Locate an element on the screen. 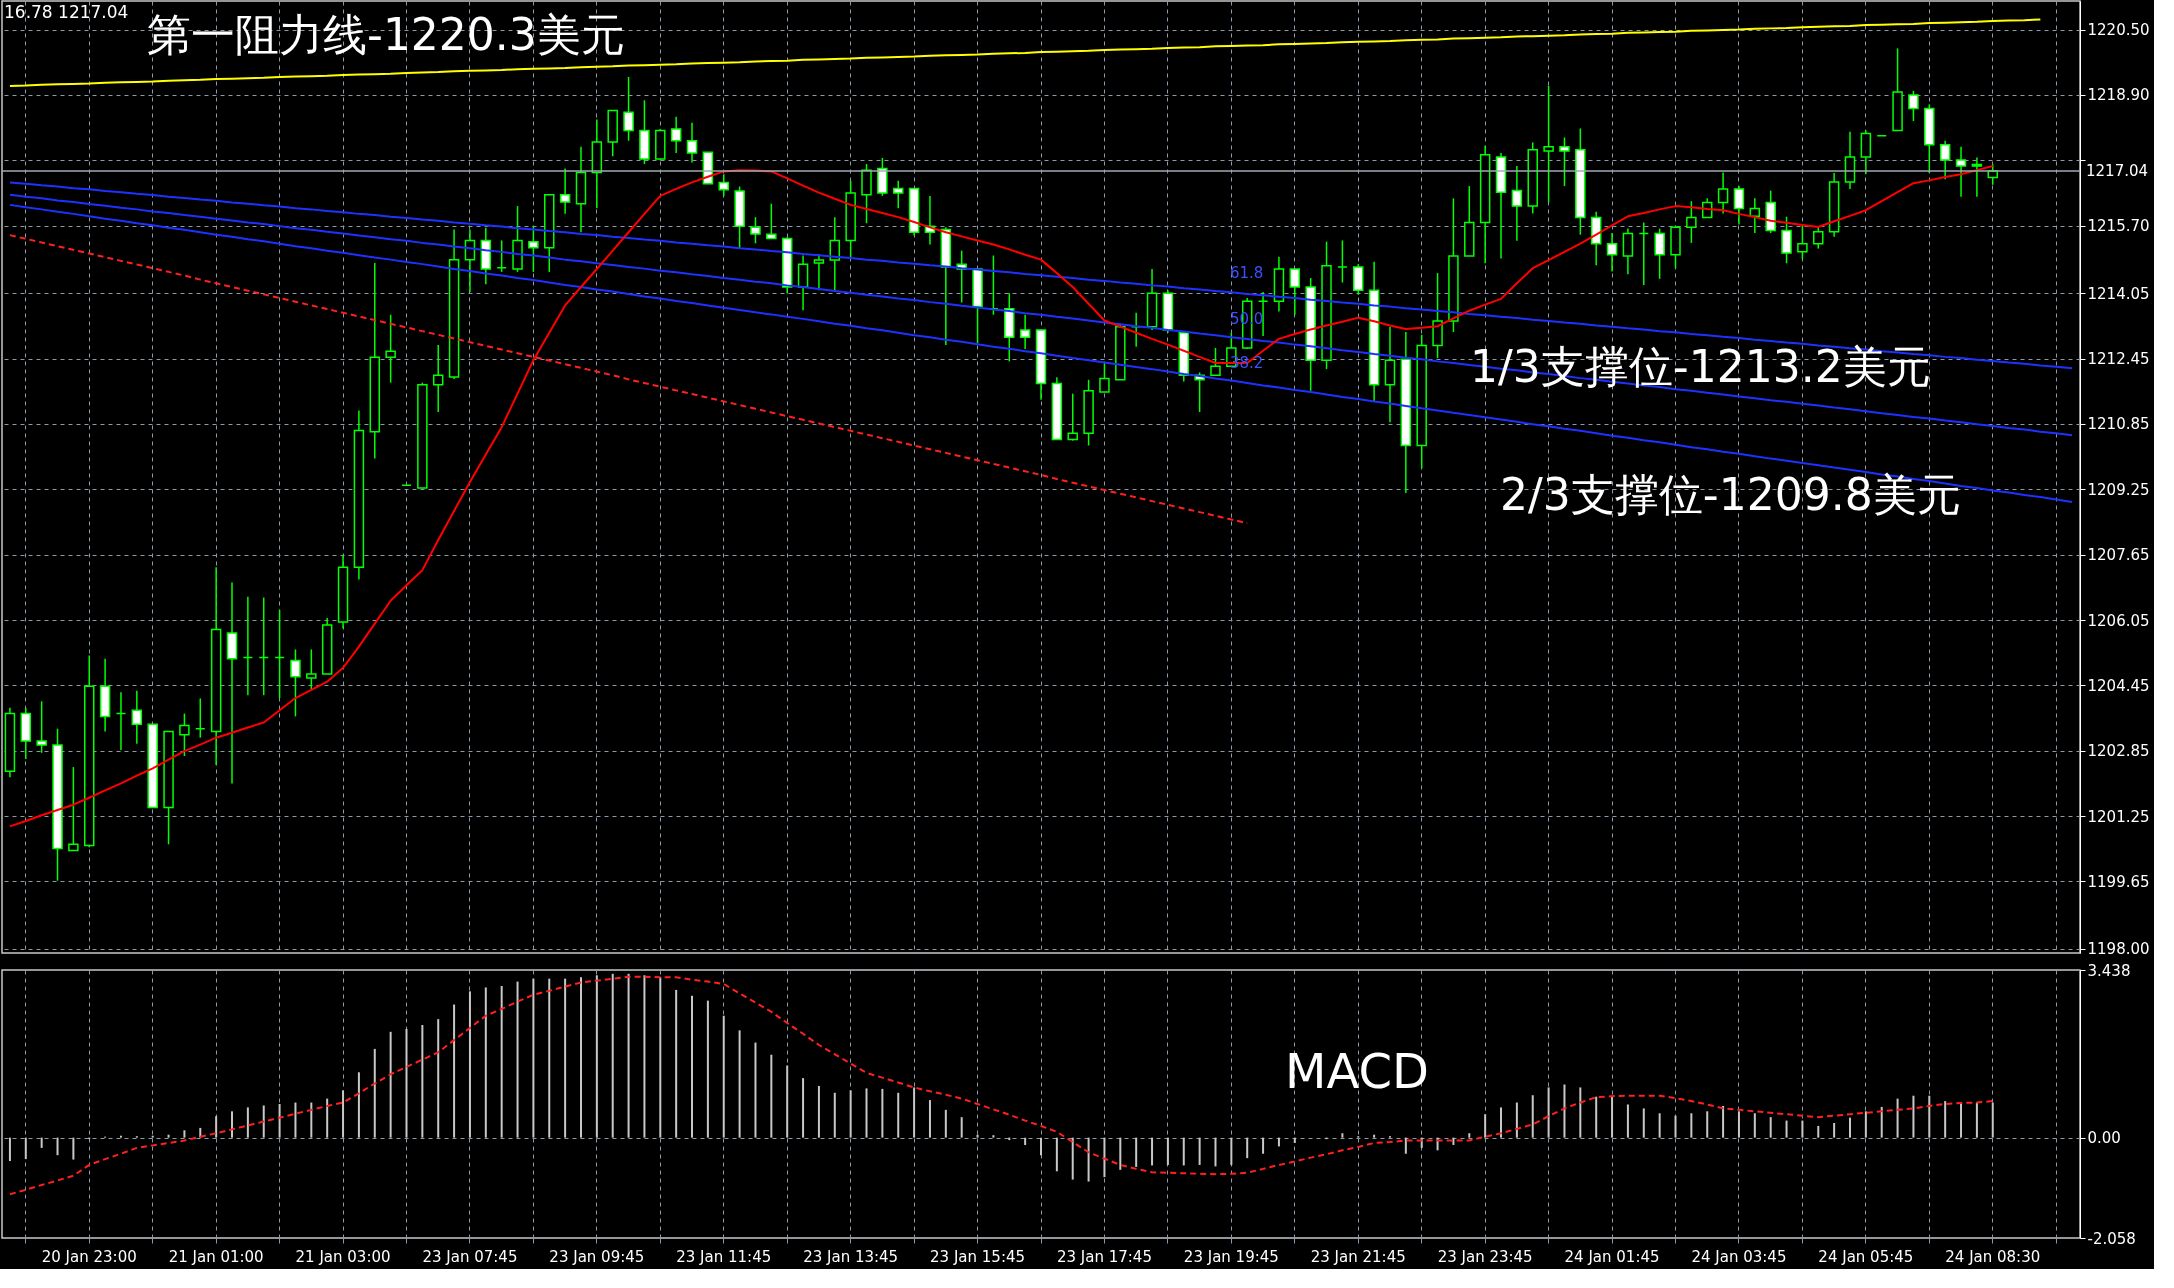 Image resolution: width=2174 pixels, height=1288 pixels. x-tick-label: 23 Jan 23:45 is located at coordinates (1485, 1256).